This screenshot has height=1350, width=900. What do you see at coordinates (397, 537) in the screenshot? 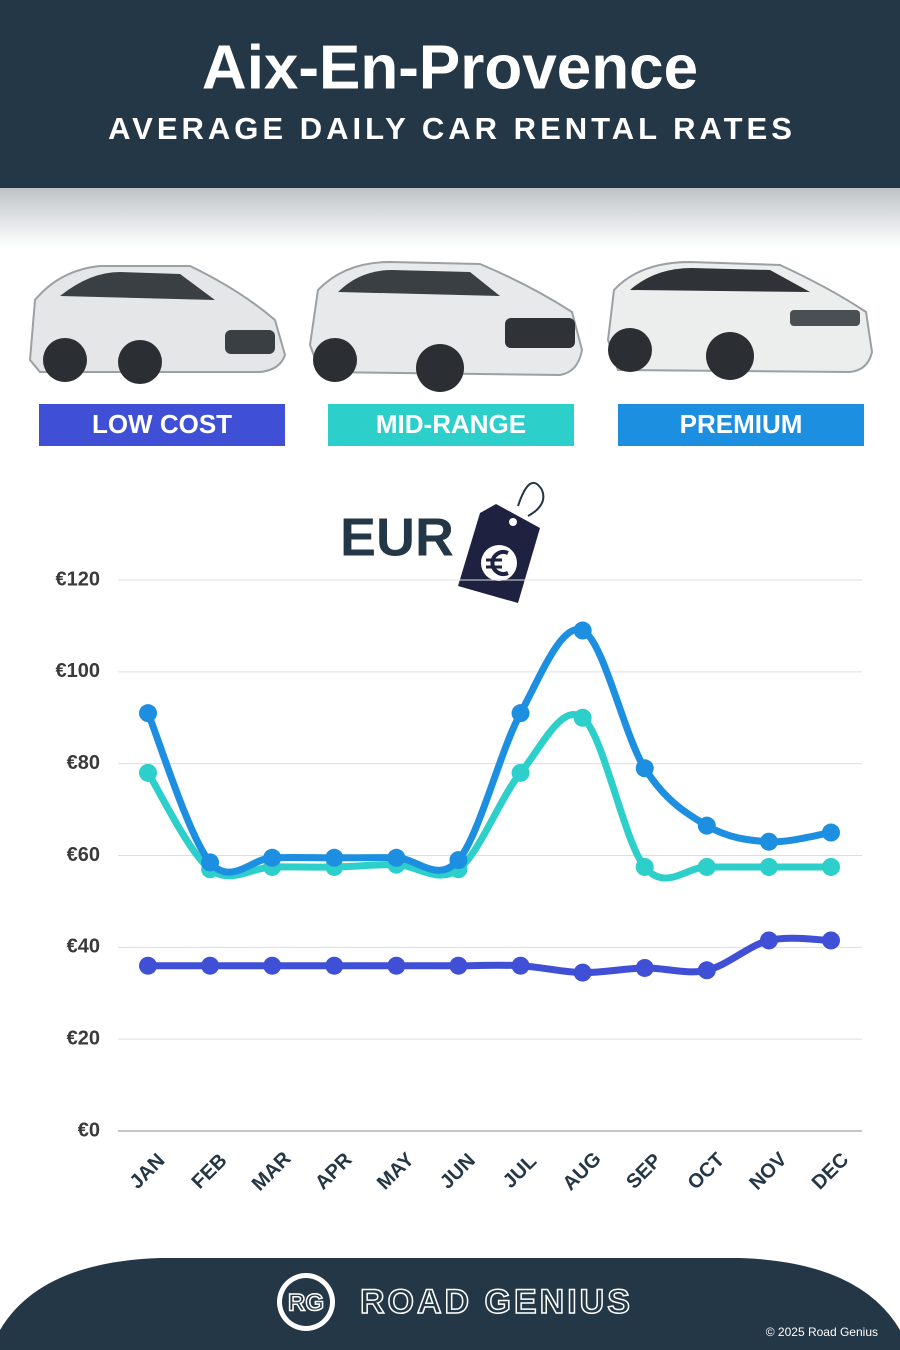
I see `unit-label: EUR` at bounding box center [397, 537].